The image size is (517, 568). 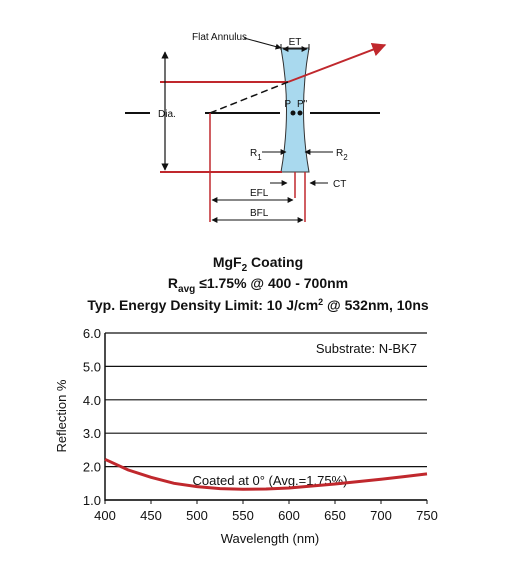 What do you see at coordinates (92, 433) in the screenshot?
I see `y-tick-label: 3.0` at bounding box center [92, 433].